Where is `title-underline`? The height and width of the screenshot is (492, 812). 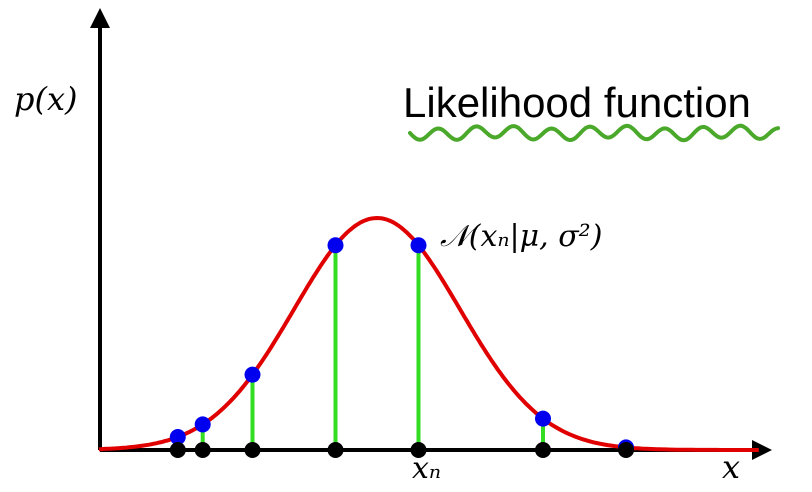 title-underline is located at coordinates (594, 133).